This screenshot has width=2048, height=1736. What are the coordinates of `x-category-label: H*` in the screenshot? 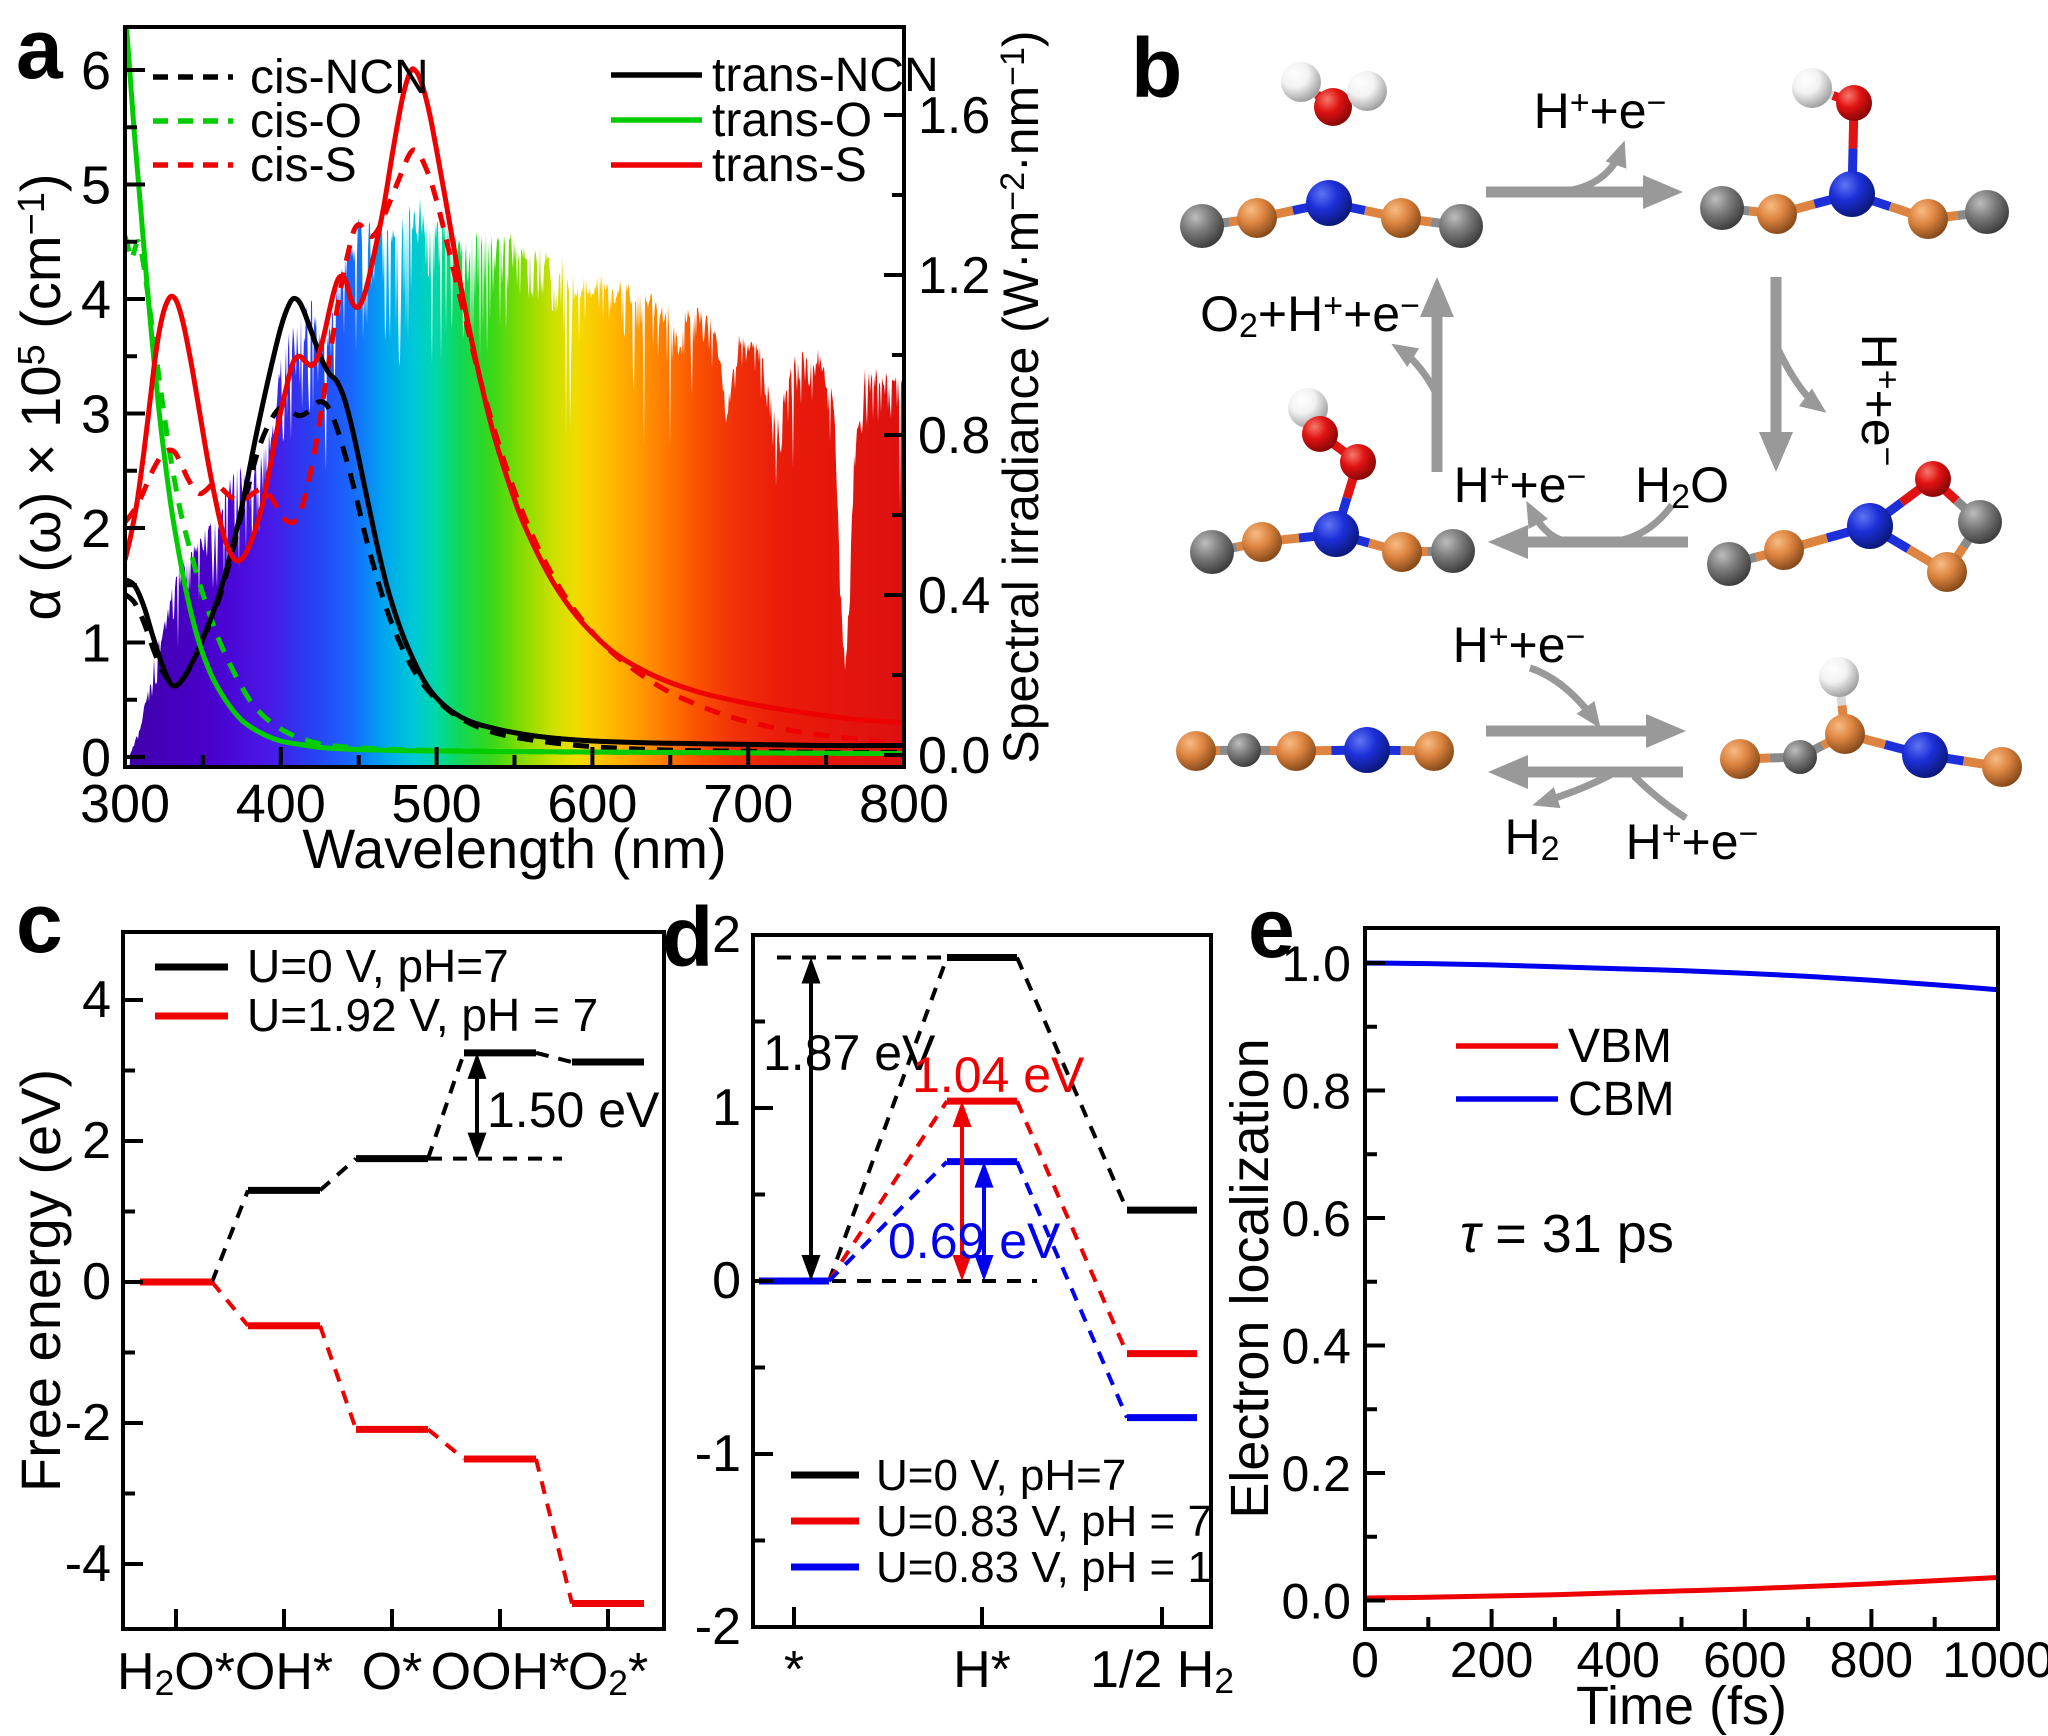 It's located at (982, 1670).